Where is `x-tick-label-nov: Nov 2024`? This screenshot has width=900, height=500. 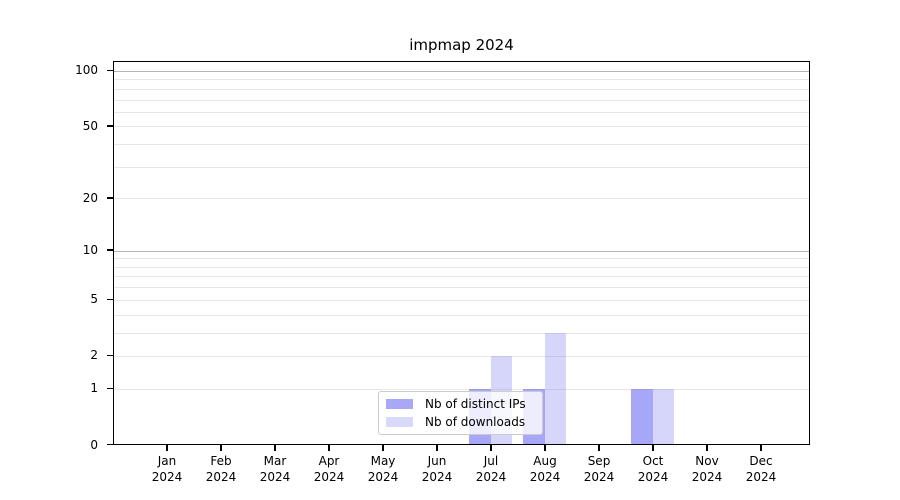
x-tick-label-nov: Nov 2024 is located at coordinates (707, 468).